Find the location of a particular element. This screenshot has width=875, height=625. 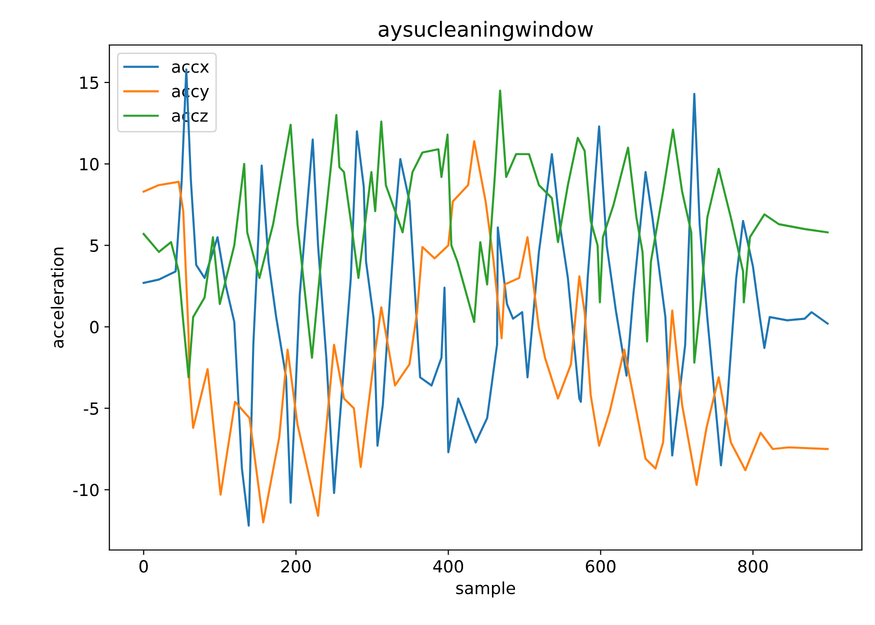

y-tick-label: 10 is located at coordinates (89, 164).